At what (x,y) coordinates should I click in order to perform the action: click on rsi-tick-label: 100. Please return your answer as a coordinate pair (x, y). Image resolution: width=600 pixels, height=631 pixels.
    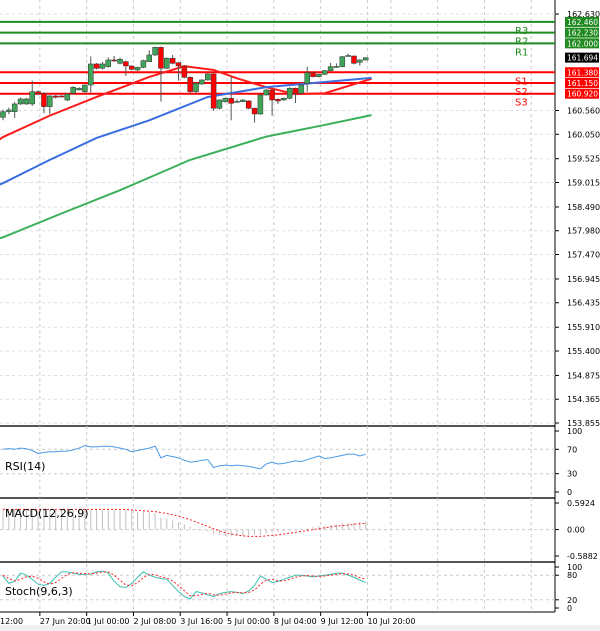
    Looking at the image, I should click on (574, 431).